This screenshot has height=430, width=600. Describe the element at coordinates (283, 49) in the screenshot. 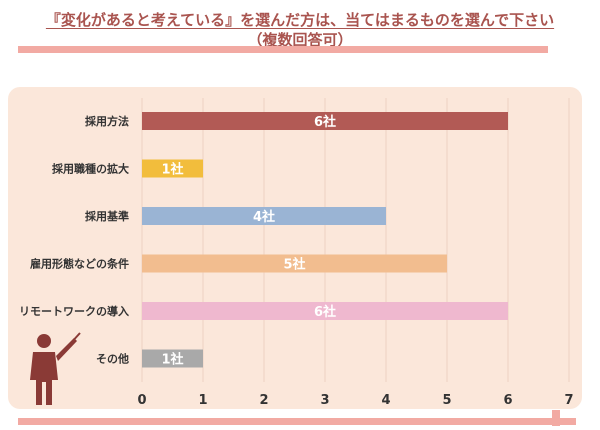

I see `top-divider` at that location.